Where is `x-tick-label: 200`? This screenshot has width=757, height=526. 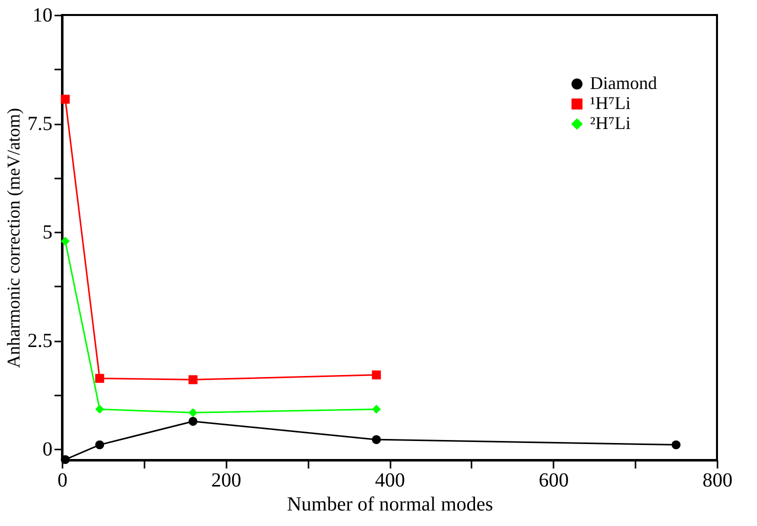 x-tick-label: 200 is located at coordinates (226, 481).